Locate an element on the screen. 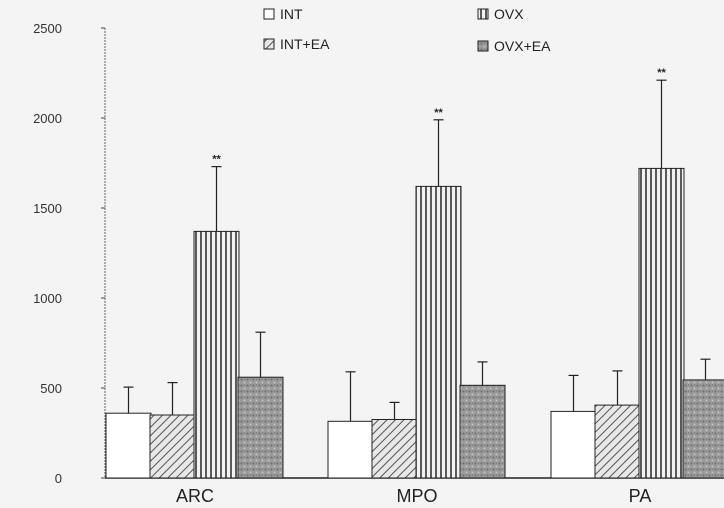 This screenshot has height=508, width=724. legend-swatch-int-ea is located at coordinates (269, 44).